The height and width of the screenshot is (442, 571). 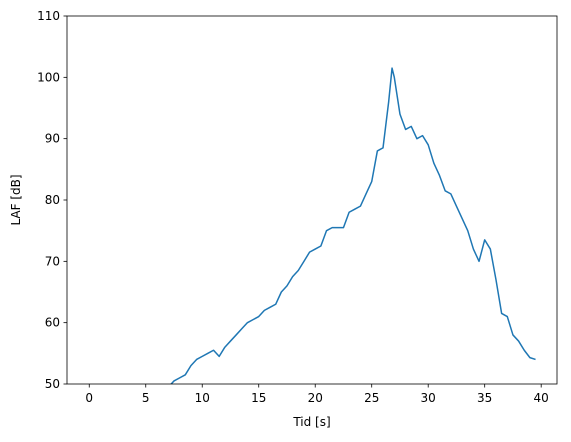 I want to click on y-tick-label: 80, so click(x=52, y=200).